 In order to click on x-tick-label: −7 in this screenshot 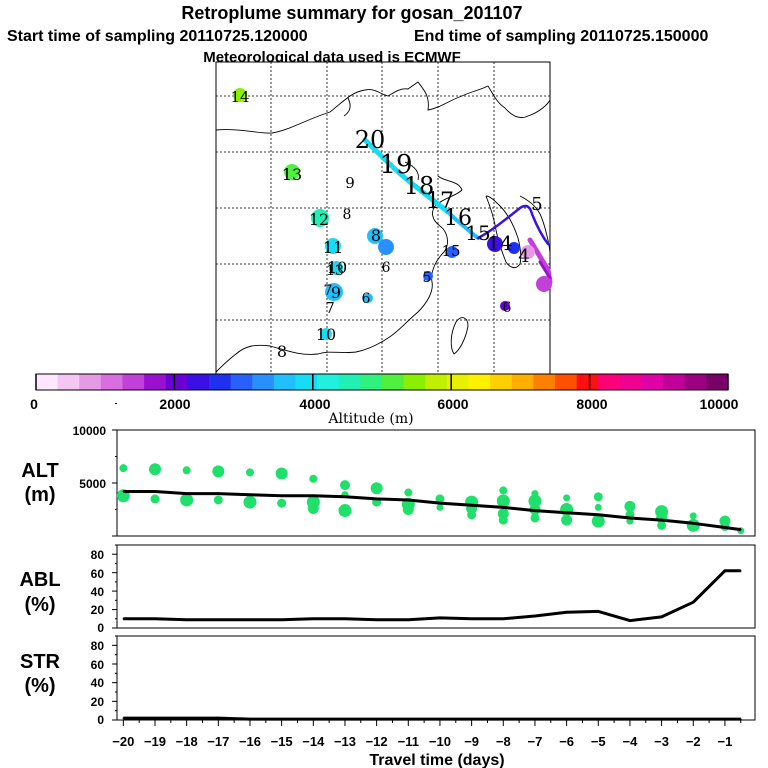, I will do `click(535, 741)`.